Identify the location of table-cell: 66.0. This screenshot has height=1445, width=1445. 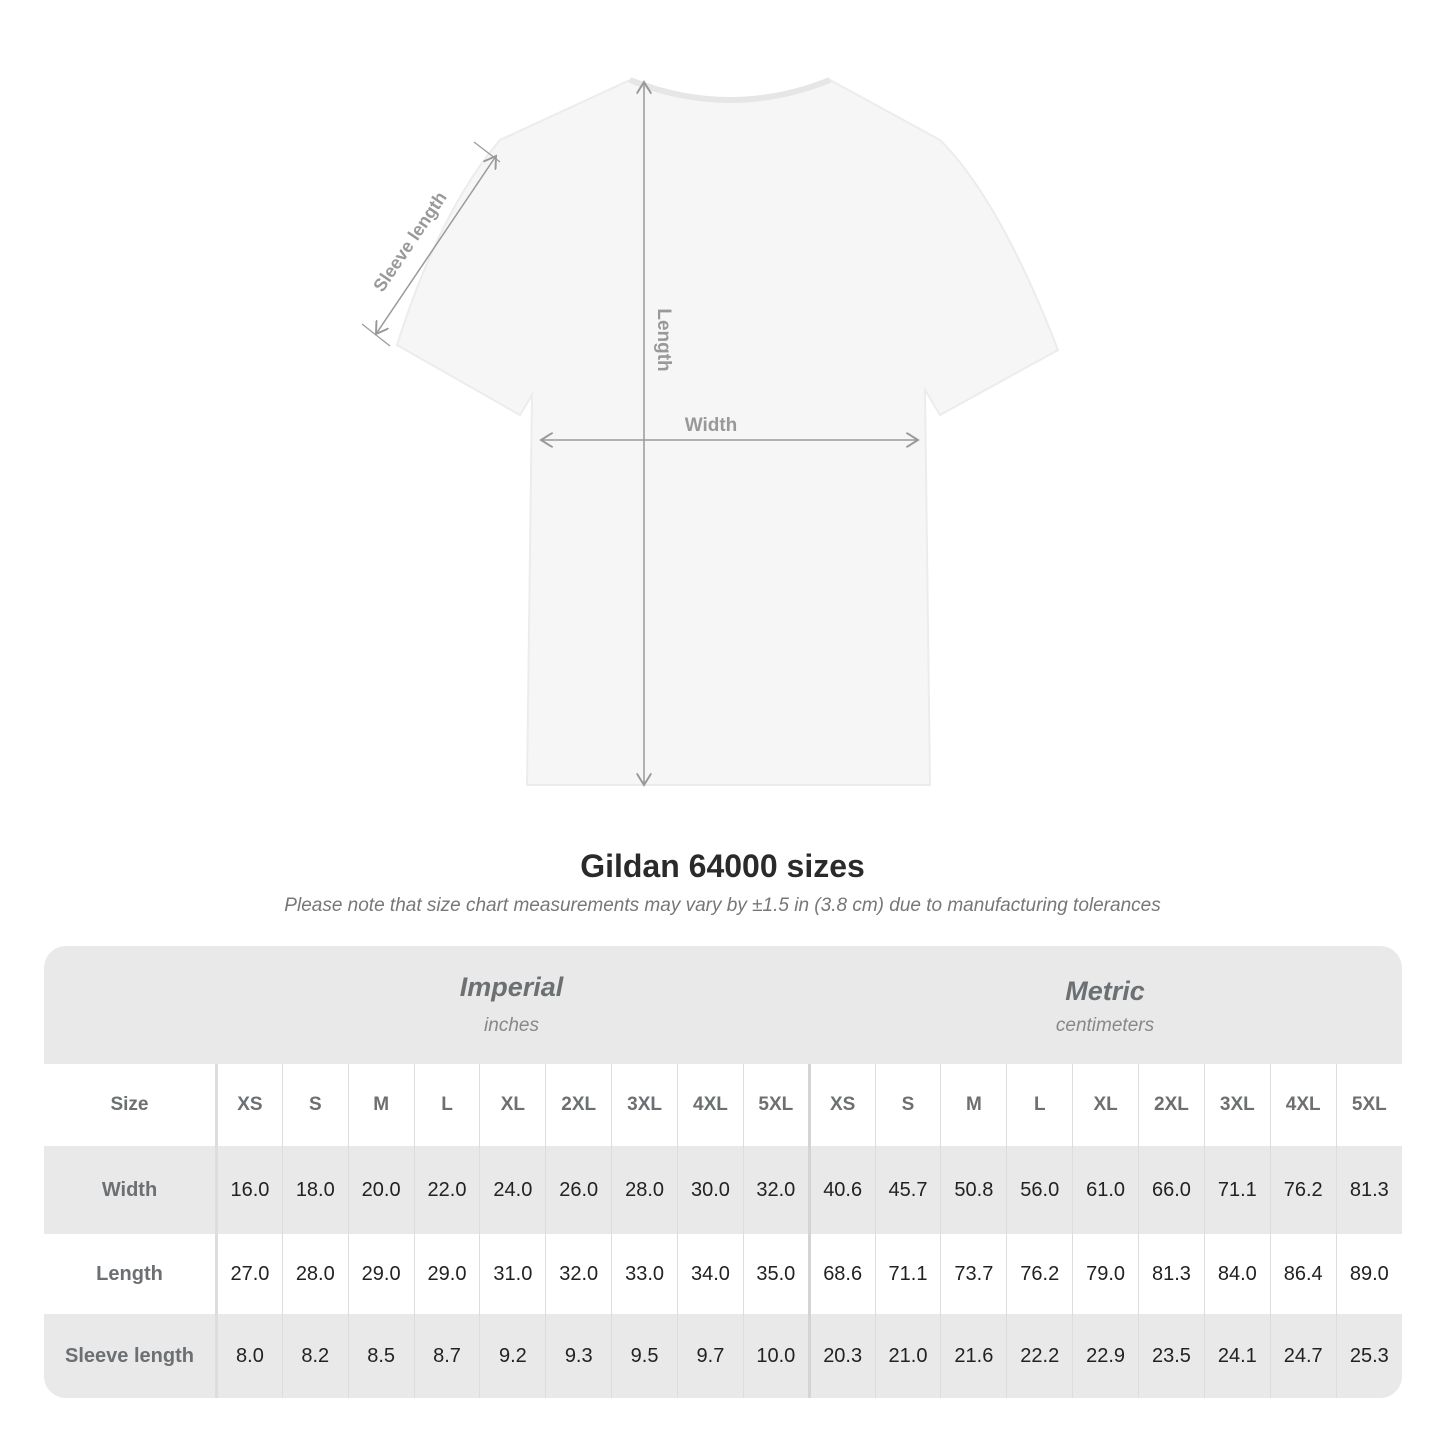
(1171, 1190).